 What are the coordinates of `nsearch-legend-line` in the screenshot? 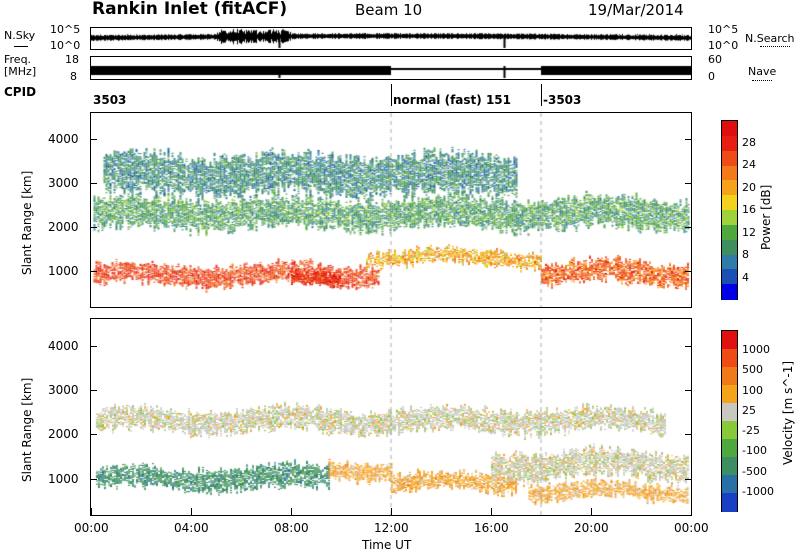 It's located at (775, 46).